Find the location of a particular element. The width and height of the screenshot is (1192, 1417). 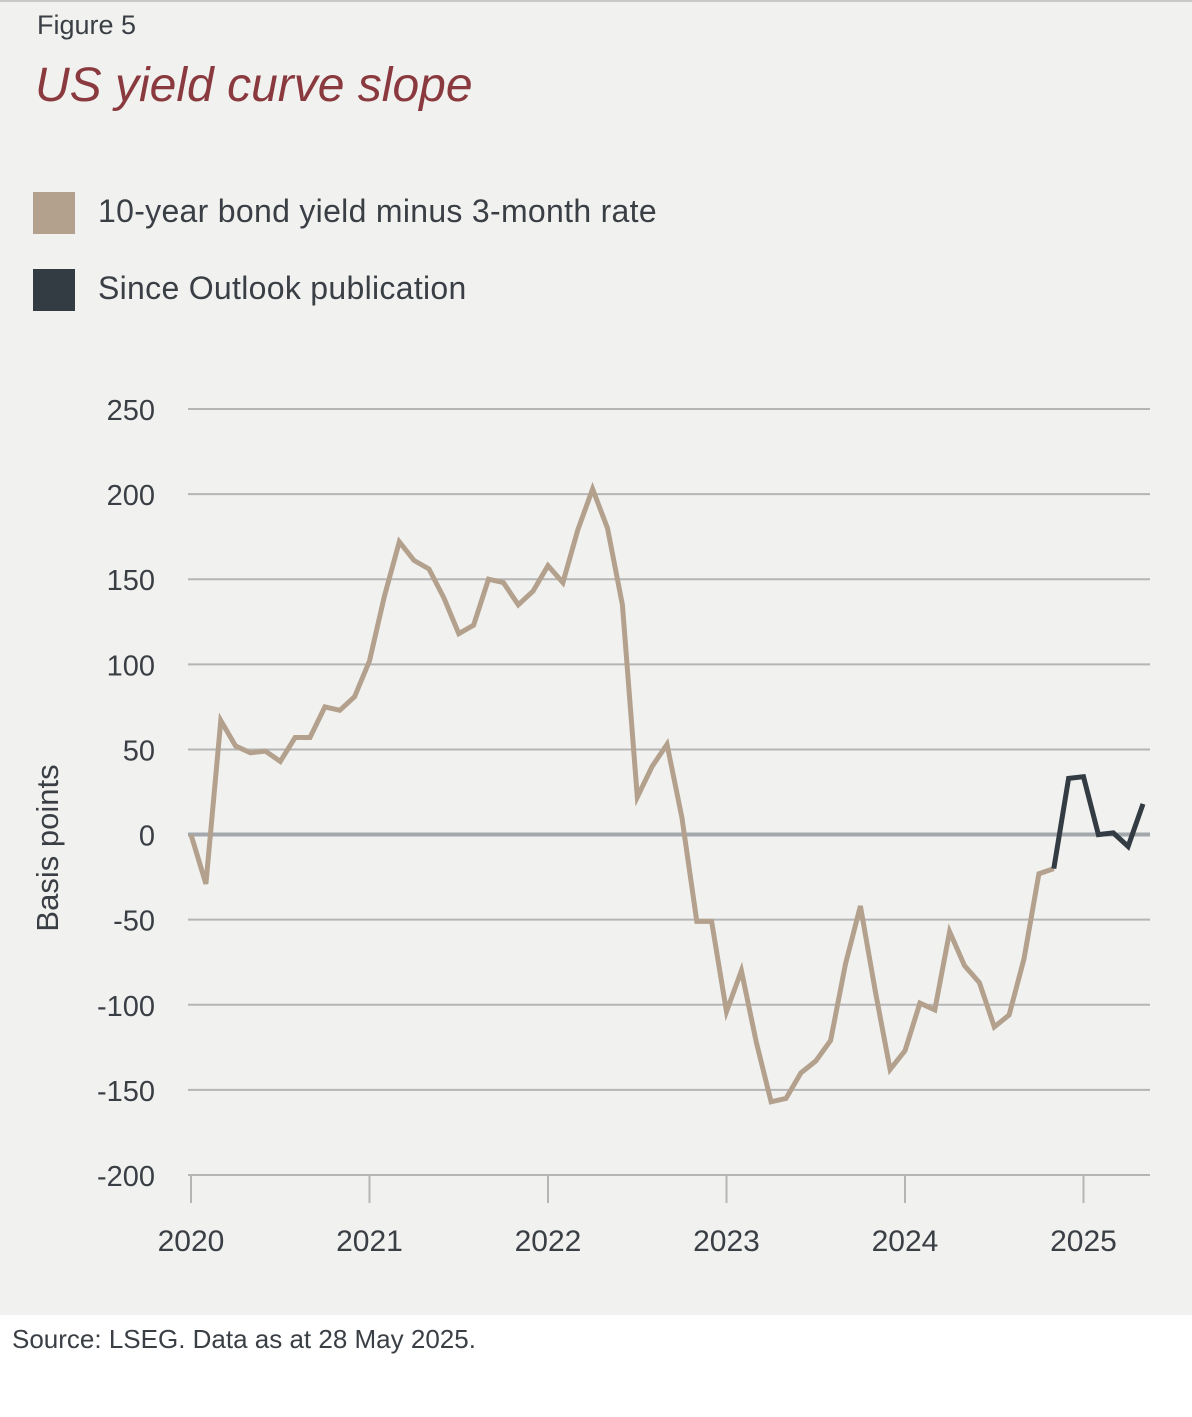

y-axis-label: Basis points is located at coordinates (47, 847).